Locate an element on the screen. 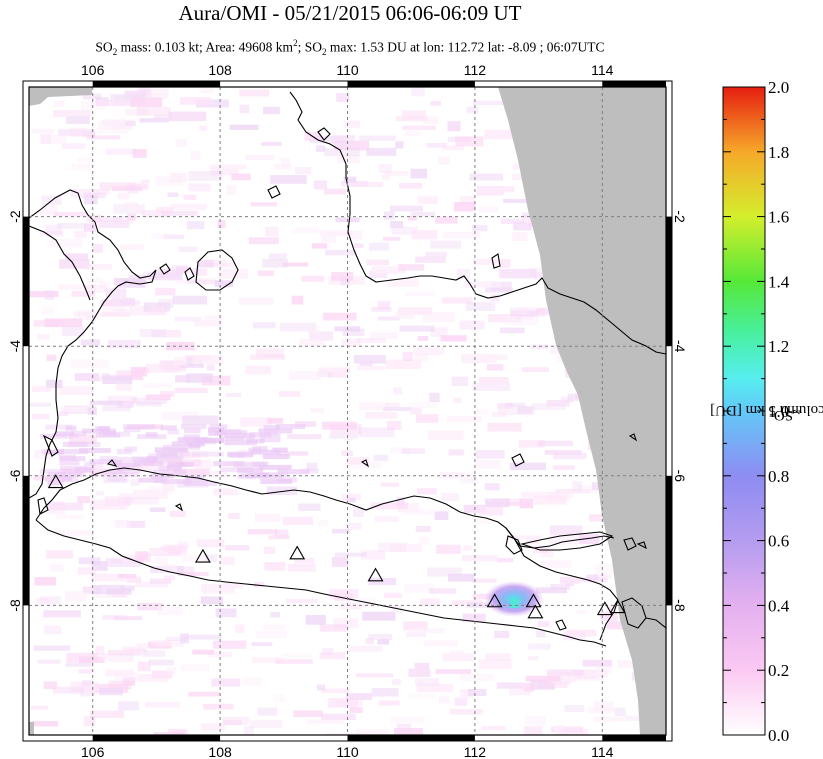  map-title: Aura/OMI - 05/21/2015 06:06-06:09 UT is located at coordinates (350, 13).